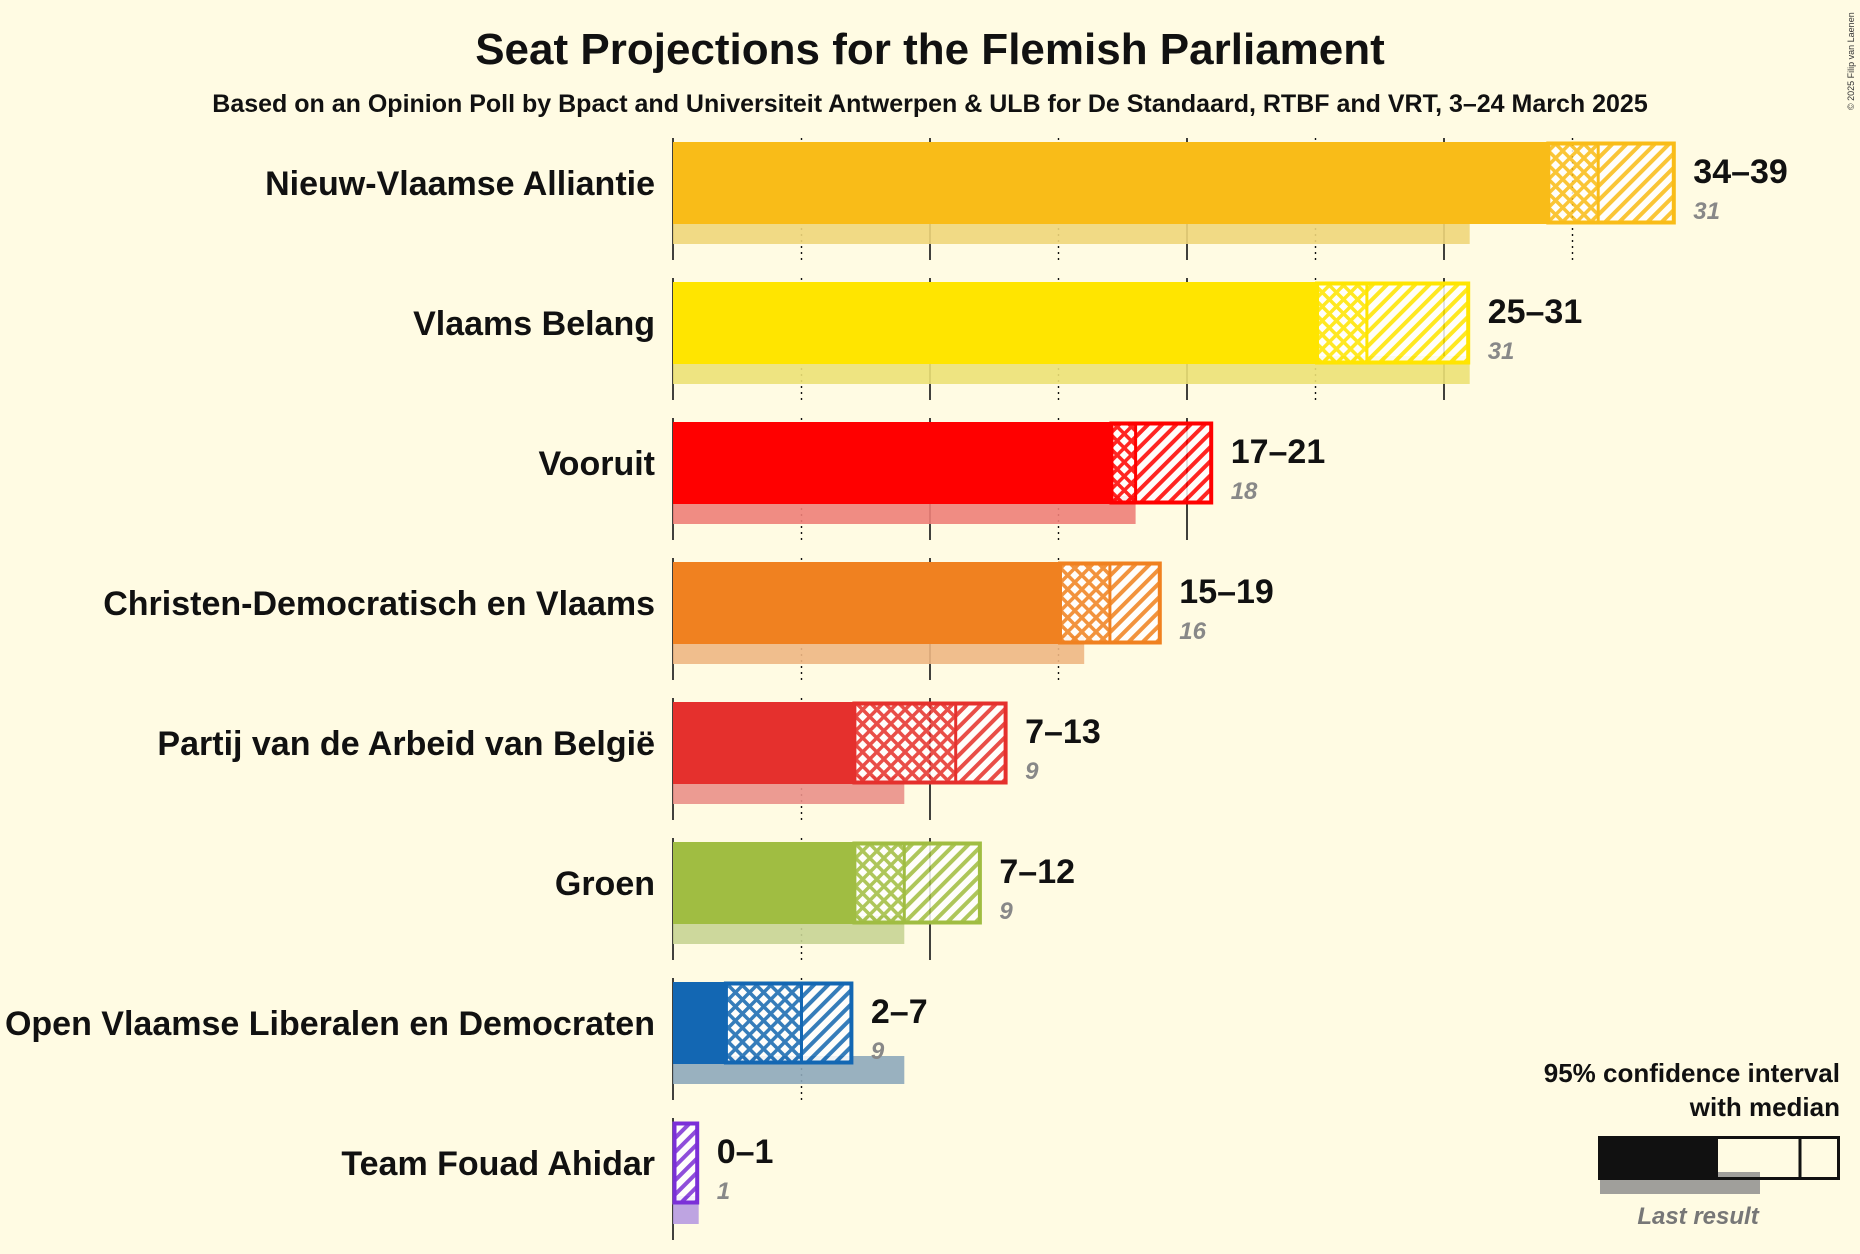 Image resolution: width=1860 pixels, height=1254 pixels. I want to click on copyright-notice: © 2025 Filip van Laenen, so click(1851, 61).